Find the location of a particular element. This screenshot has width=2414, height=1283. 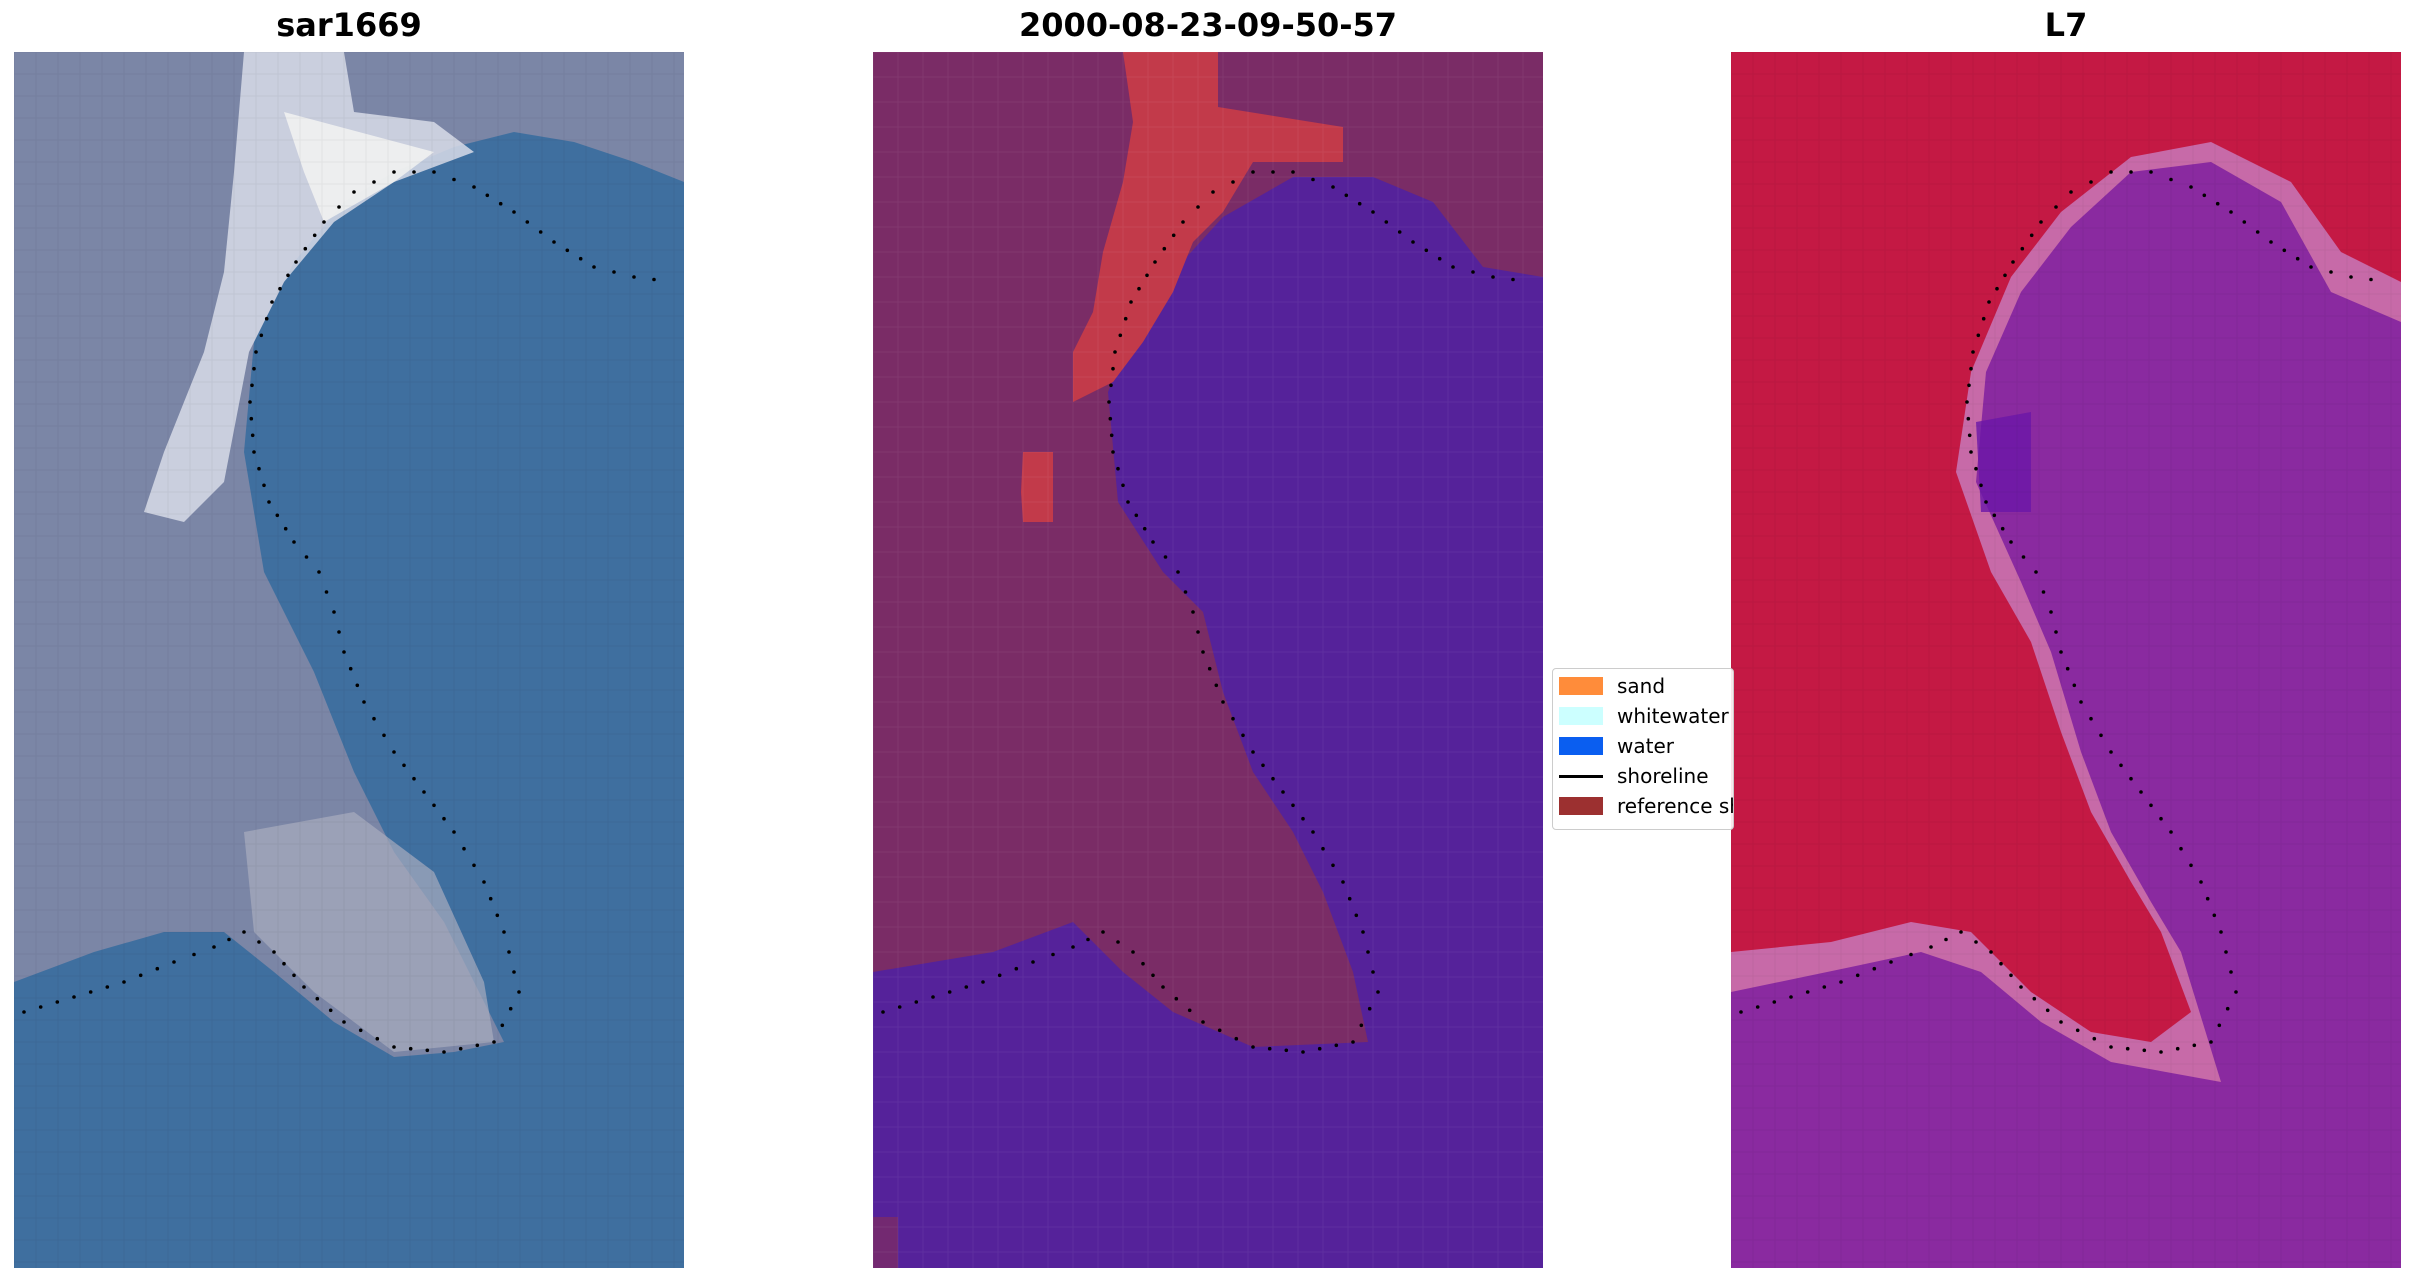

legend-label: whitewater is located at coordinates (1673, 716).